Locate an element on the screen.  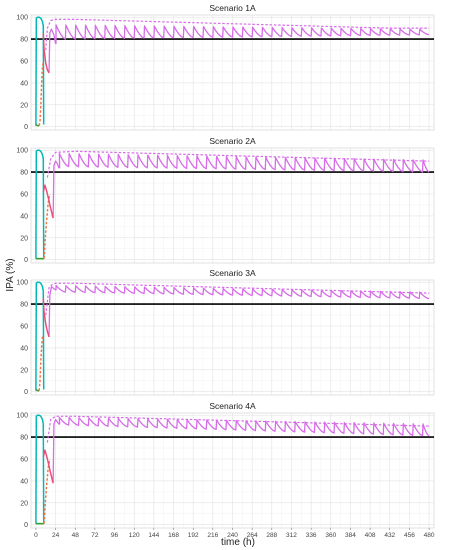
x-tick-label: 0 is located at coordinates (36, 535).